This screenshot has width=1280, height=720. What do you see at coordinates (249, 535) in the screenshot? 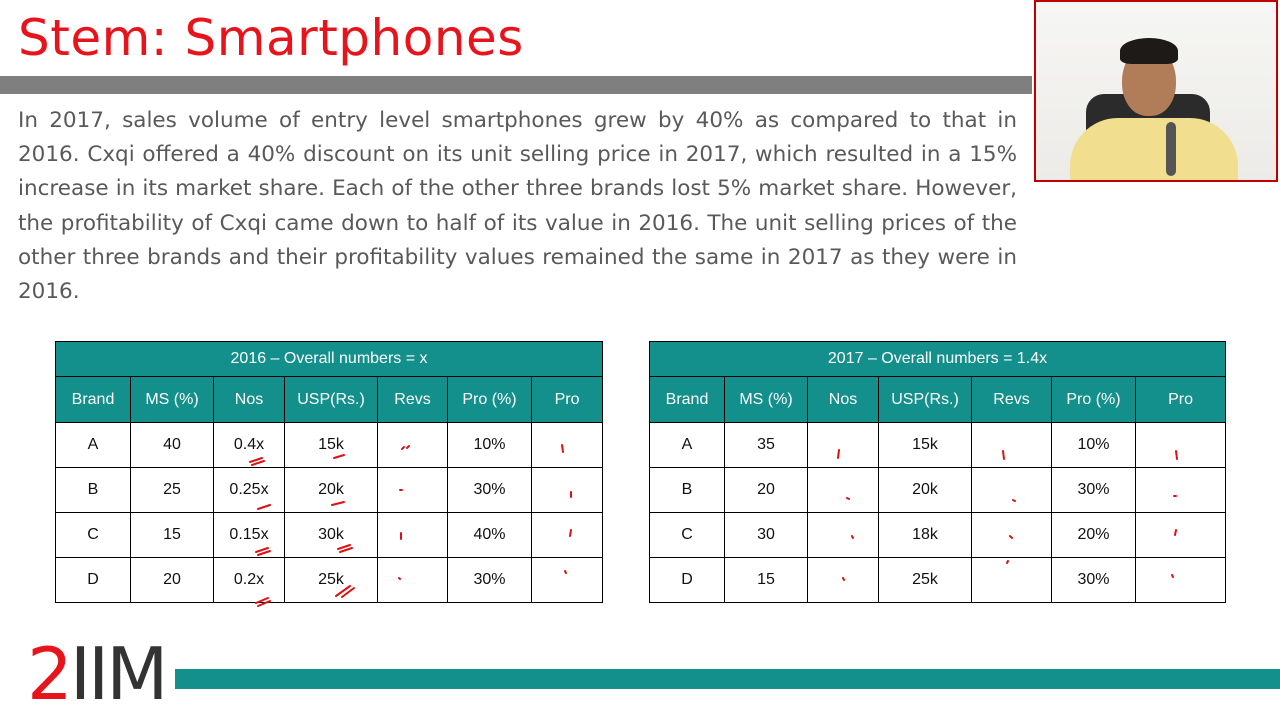
I see `cell-nos: 0.15x` at bounding box center [249, 535].